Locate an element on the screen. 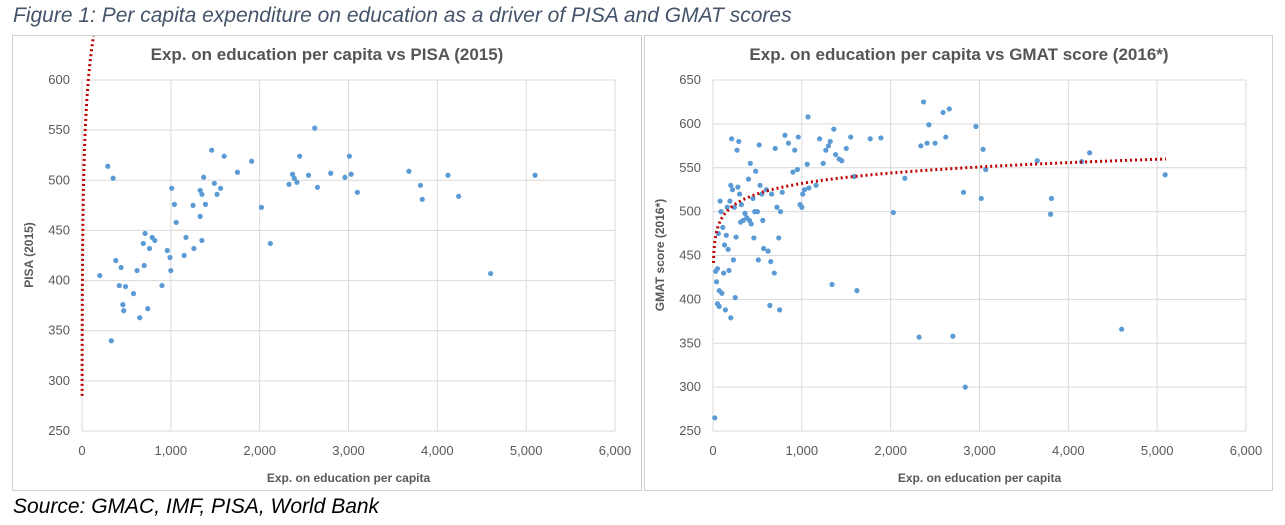  y-tick-label: 550 is located at coordinates (690, 167).